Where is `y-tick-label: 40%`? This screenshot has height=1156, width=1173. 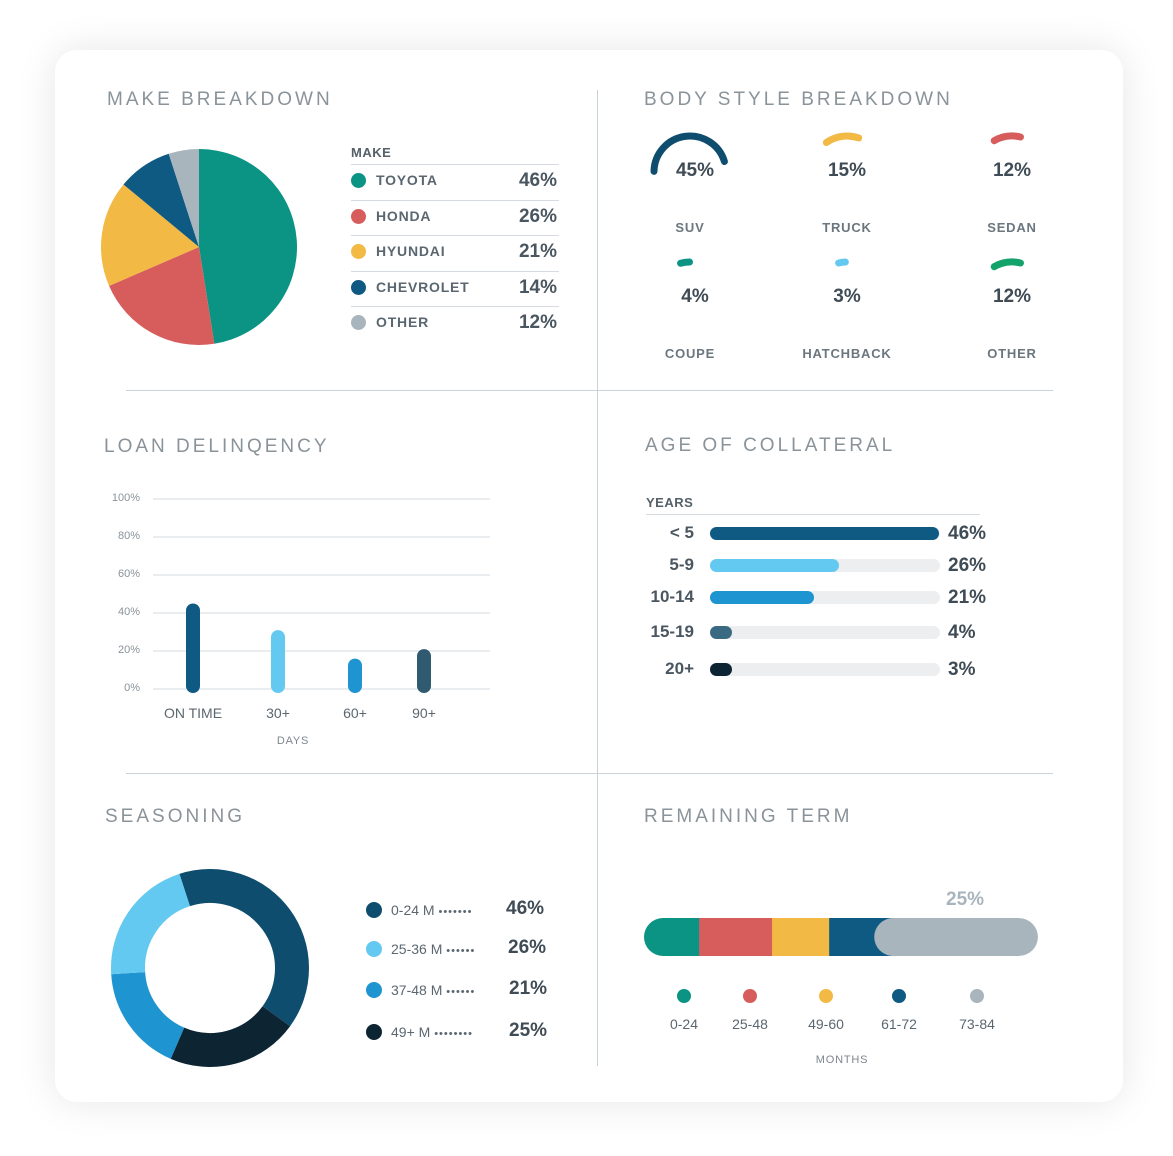
y-tick-label: 40% is located at coordinates (128, 612).